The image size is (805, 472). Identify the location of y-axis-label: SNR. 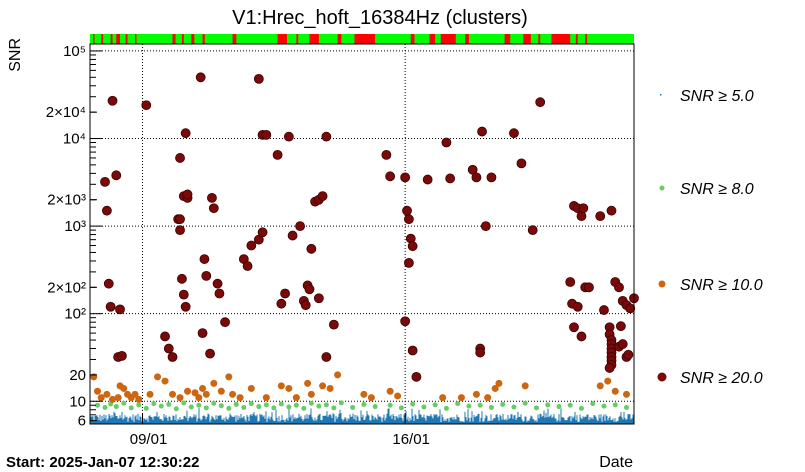
(15, 55).